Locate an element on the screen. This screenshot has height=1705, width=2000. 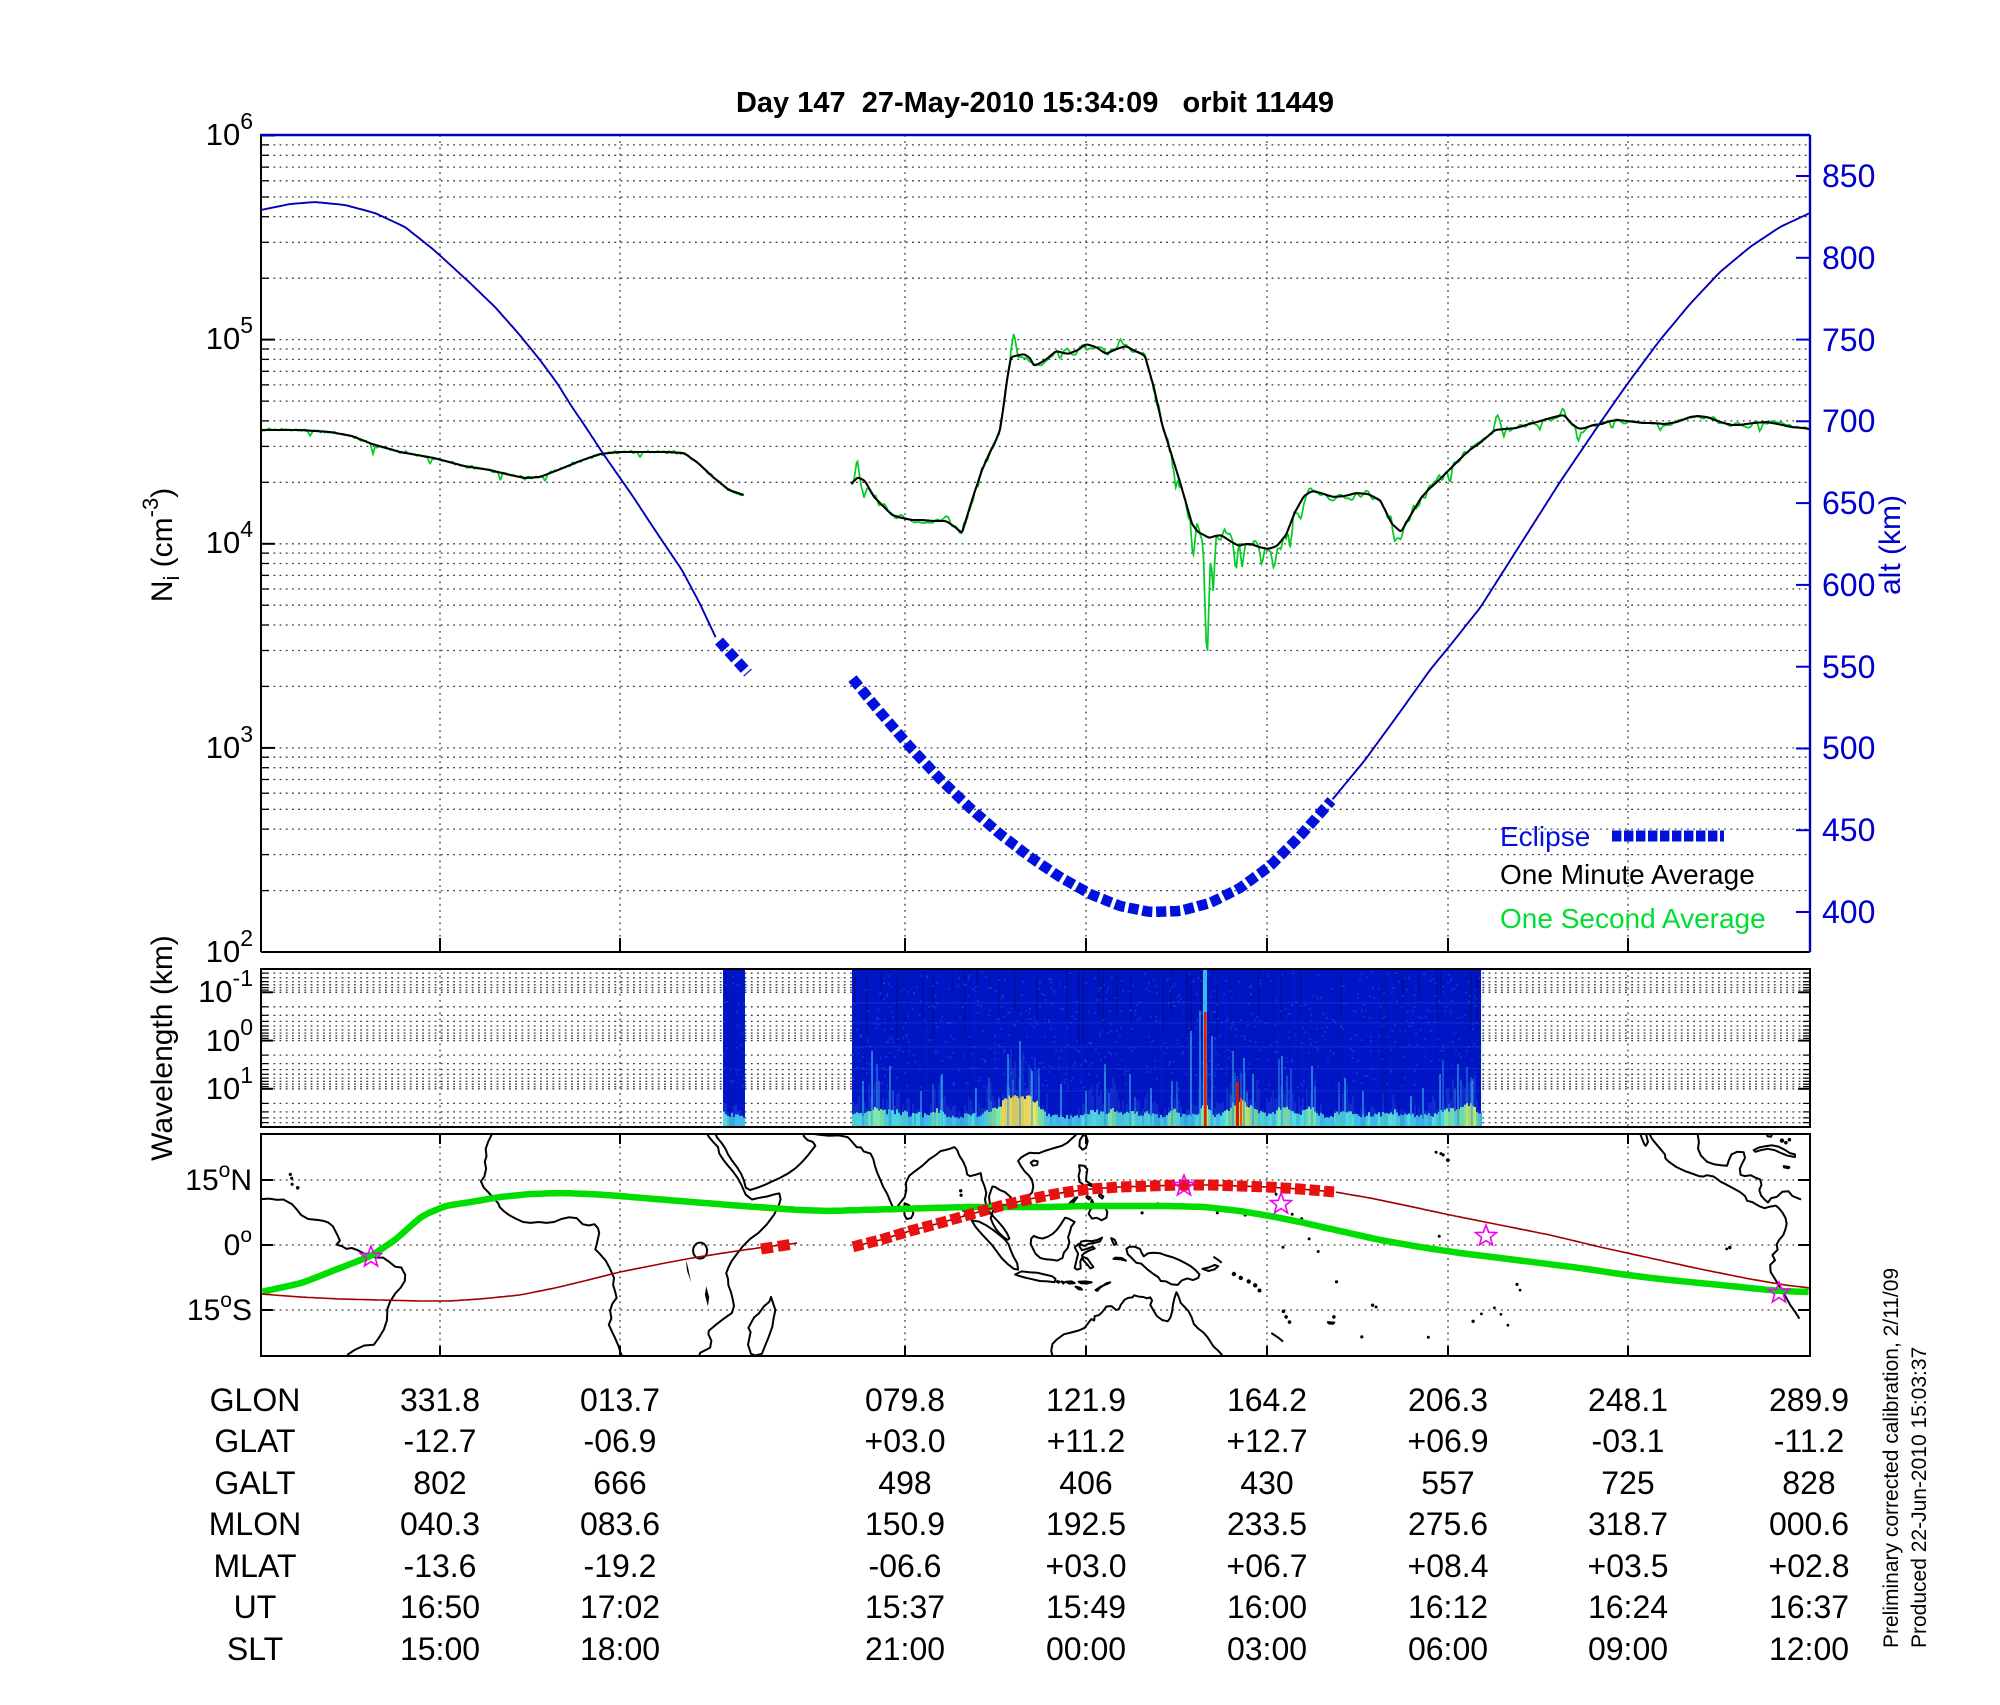
svg-text: Produced 22-Jun-2010 15:03:37 is located at coordinates (1919, 1497).